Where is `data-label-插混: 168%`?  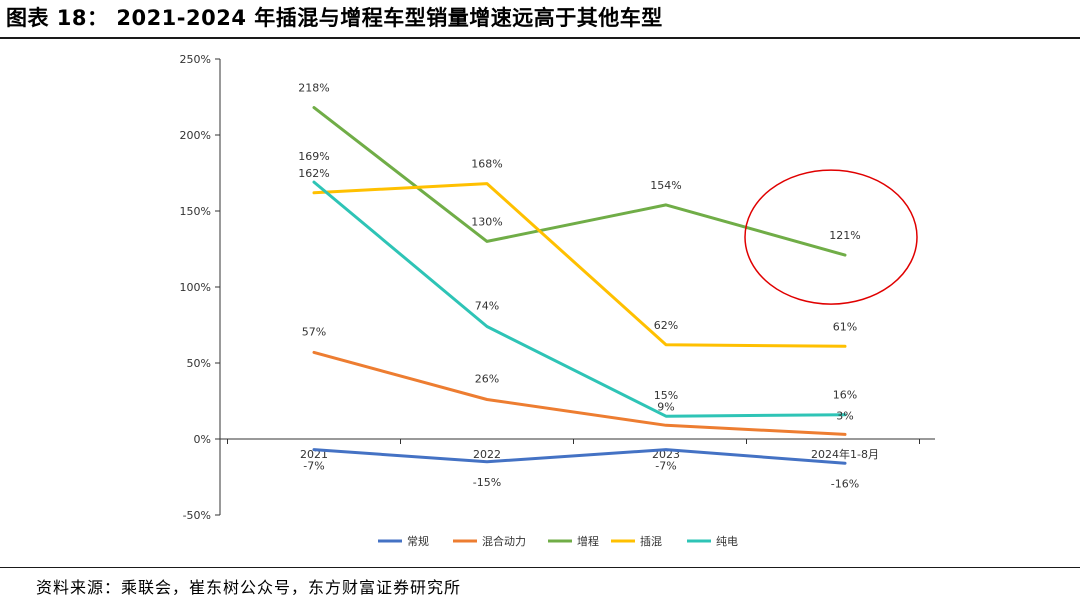 data-label-插混: 168% is located at coordinates (486, 164).